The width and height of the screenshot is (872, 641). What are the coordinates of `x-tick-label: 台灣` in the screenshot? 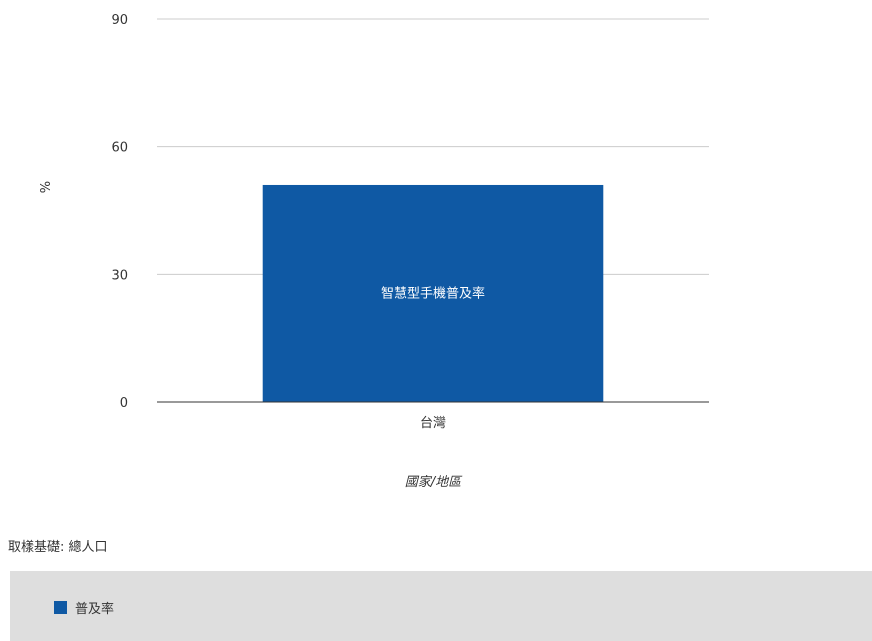 It's located at (433, 423).